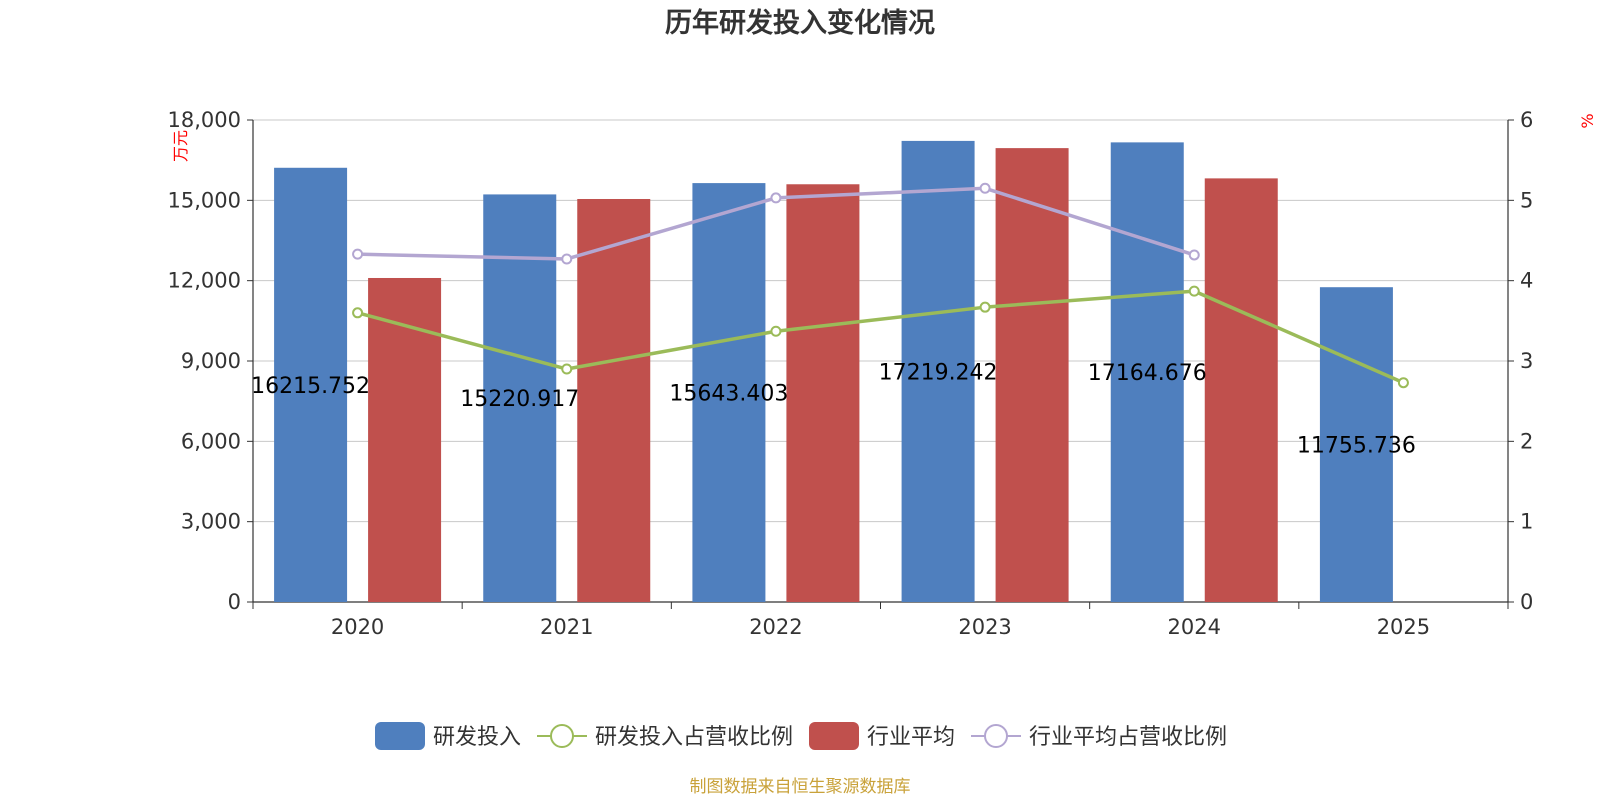  I want to click on legend-item-研发投入: 研发投入, so click(448, 736).